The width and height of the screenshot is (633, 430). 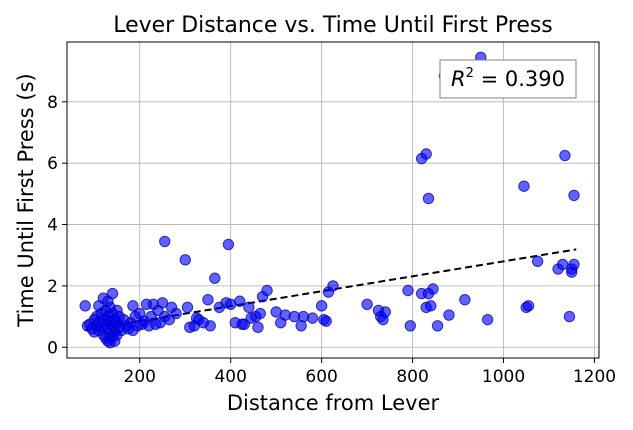 I want to click on y-tick-label: 6, so click(x=52, y=164).